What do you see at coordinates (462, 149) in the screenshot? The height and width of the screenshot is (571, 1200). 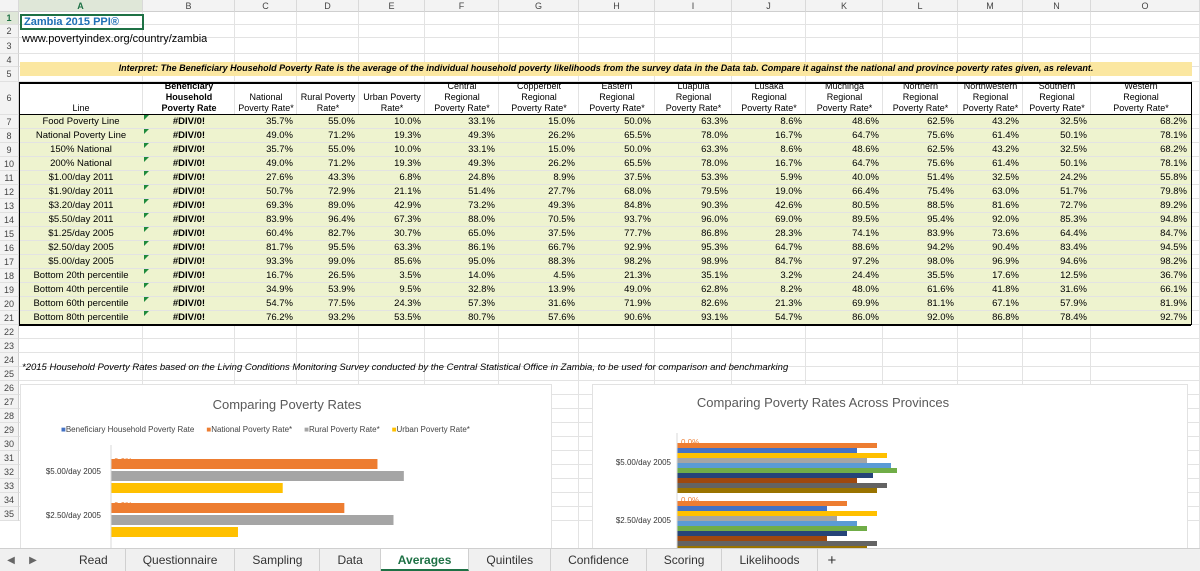 I see `table-cell: 33.1%` at bounding box center [462, 149].